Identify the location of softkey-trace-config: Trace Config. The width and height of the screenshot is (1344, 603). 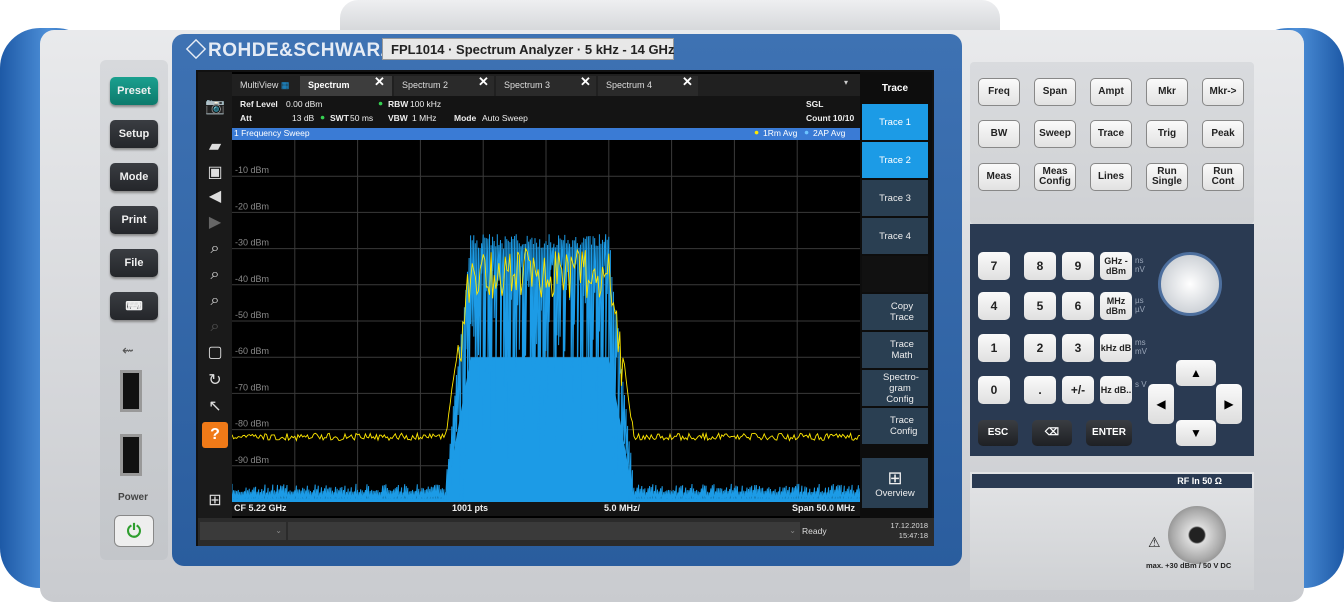
(895, 426).